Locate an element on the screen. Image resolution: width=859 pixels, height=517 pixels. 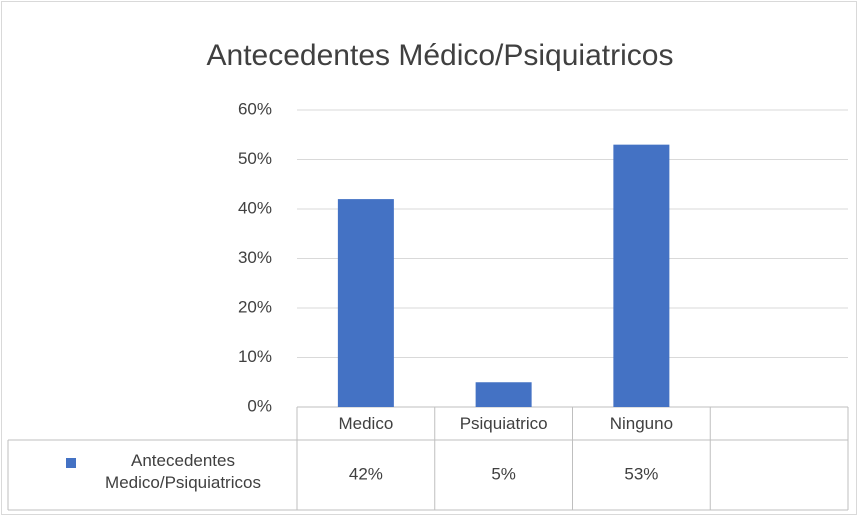
legend-cell: Antecedentes Medico/Psiquiatricos is located at coordinates (183, 471).